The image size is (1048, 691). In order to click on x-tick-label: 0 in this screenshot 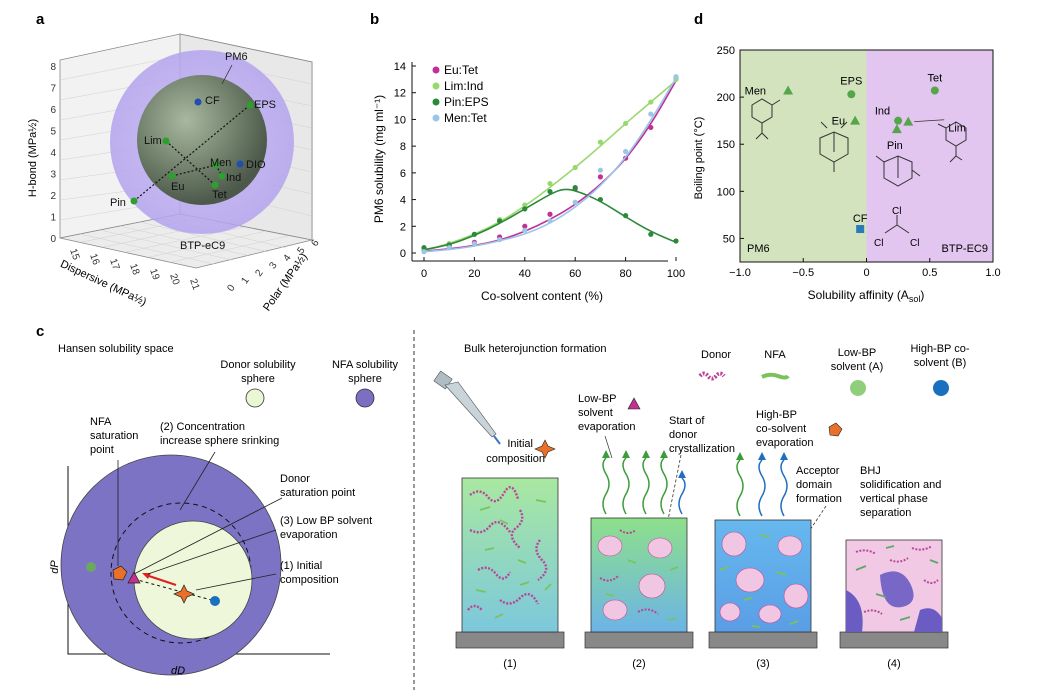, I will do `click(866, 273)`.